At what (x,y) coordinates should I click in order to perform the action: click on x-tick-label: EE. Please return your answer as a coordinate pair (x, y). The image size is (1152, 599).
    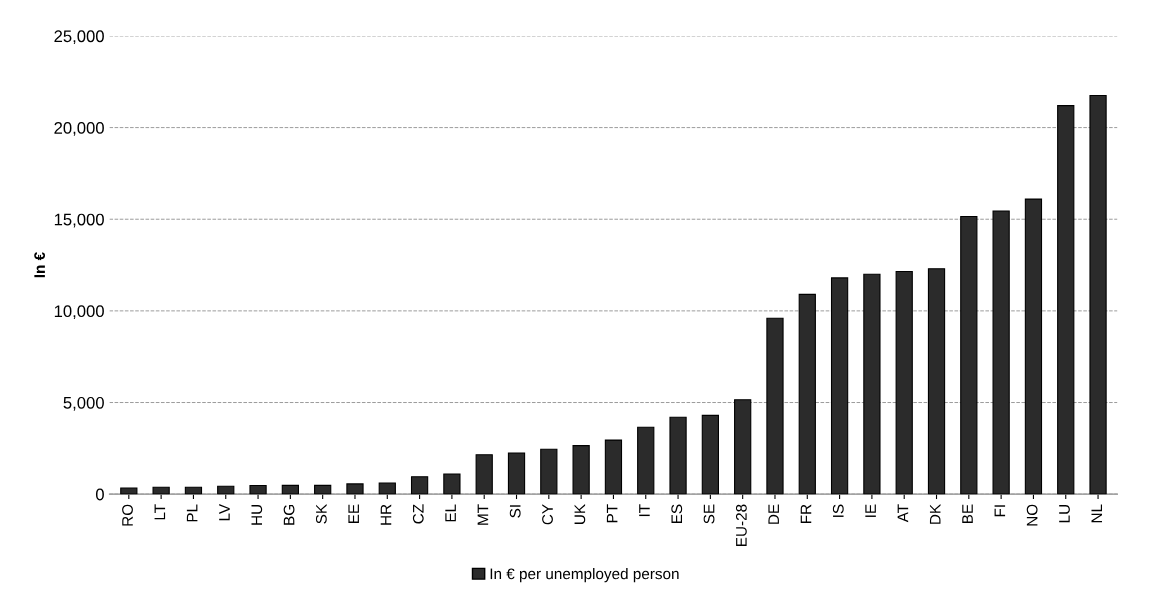
    Looking at the image, I should click on (353, 514).